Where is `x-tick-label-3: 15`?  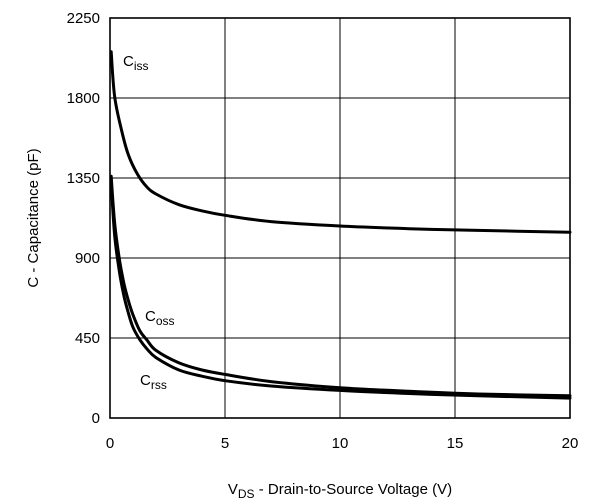 x-tick-label-3: 15 is located at coordinates (455, 443).